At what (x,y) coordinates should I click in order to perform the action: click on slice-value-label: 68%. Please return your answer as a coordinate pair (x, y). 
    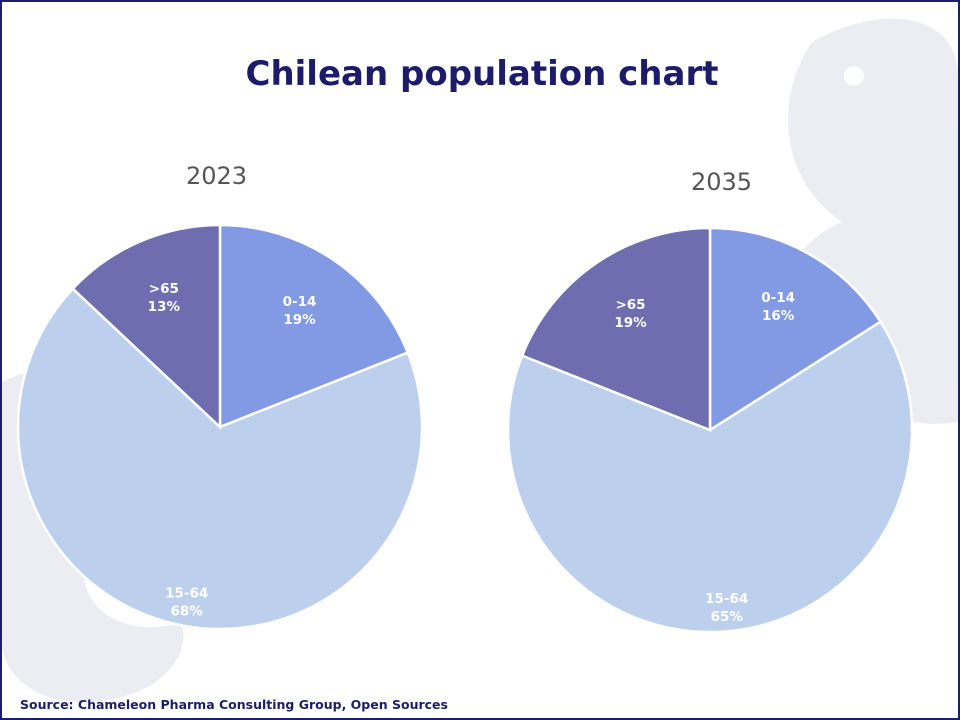
    Looking at the image, I should click on (187, 612).